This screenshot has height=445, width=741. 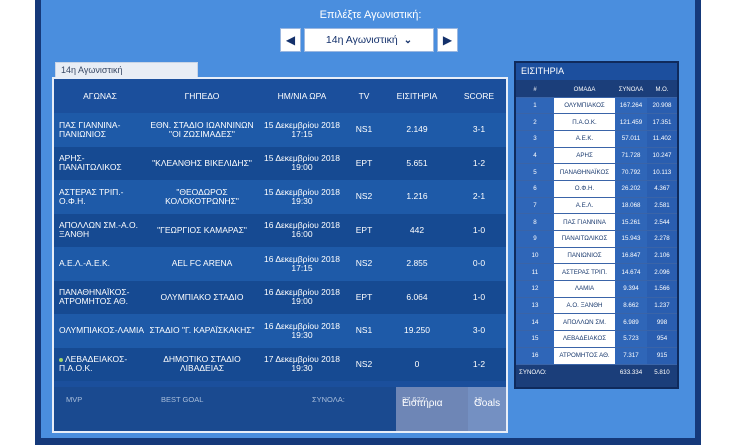 I want to click on tab-current-round: 14η Αγωνιστική, so click(x=126, y=69).